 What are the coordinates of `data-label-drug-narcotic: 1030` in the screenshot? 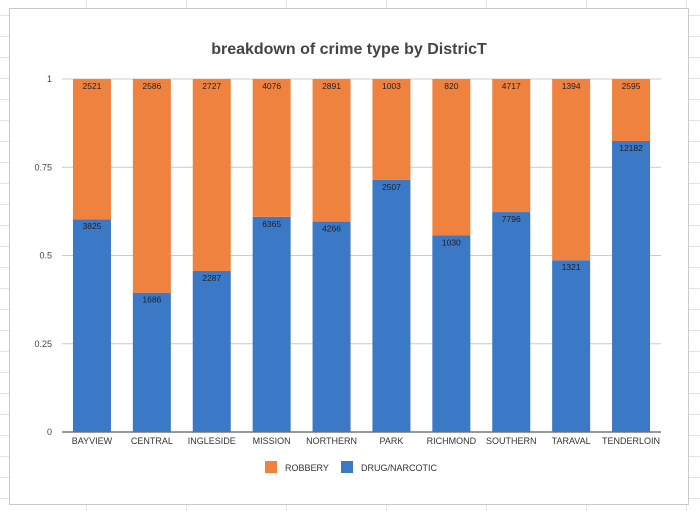 It's located at (451, 242).